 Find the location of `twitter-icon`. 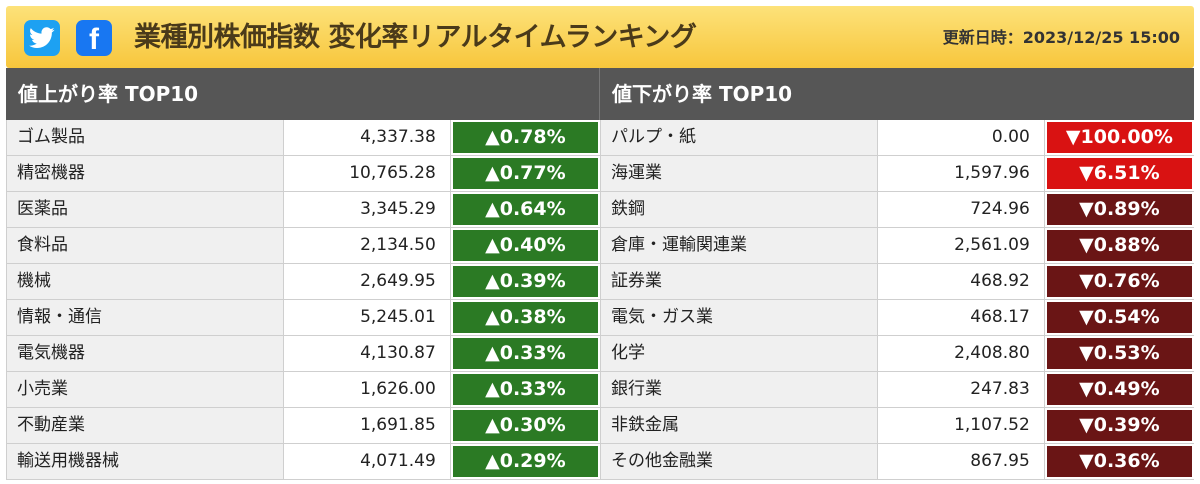

twitter-icon is located at coordinates (42, 37).